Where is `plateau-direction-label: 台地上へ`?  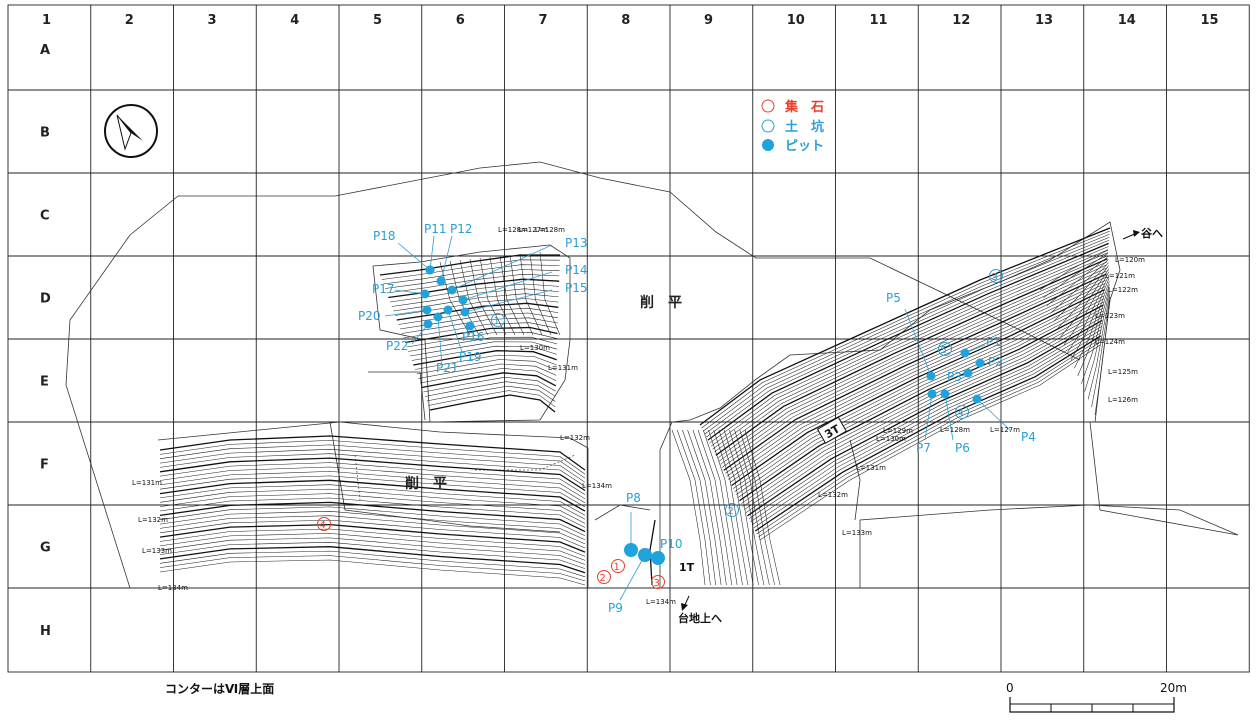 plateau-direction-label: 台地上へ is located at coordinates (700, 618).